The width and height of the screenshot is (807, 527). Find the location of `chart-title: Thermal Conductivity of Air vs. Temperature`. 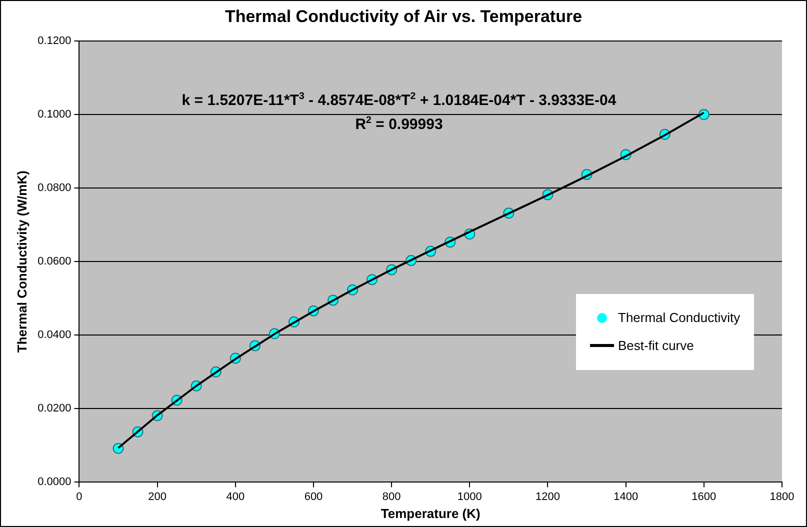

chart-title: Thermal Conductivity of Air vs. Temperature is located at coordinates (404, 17).